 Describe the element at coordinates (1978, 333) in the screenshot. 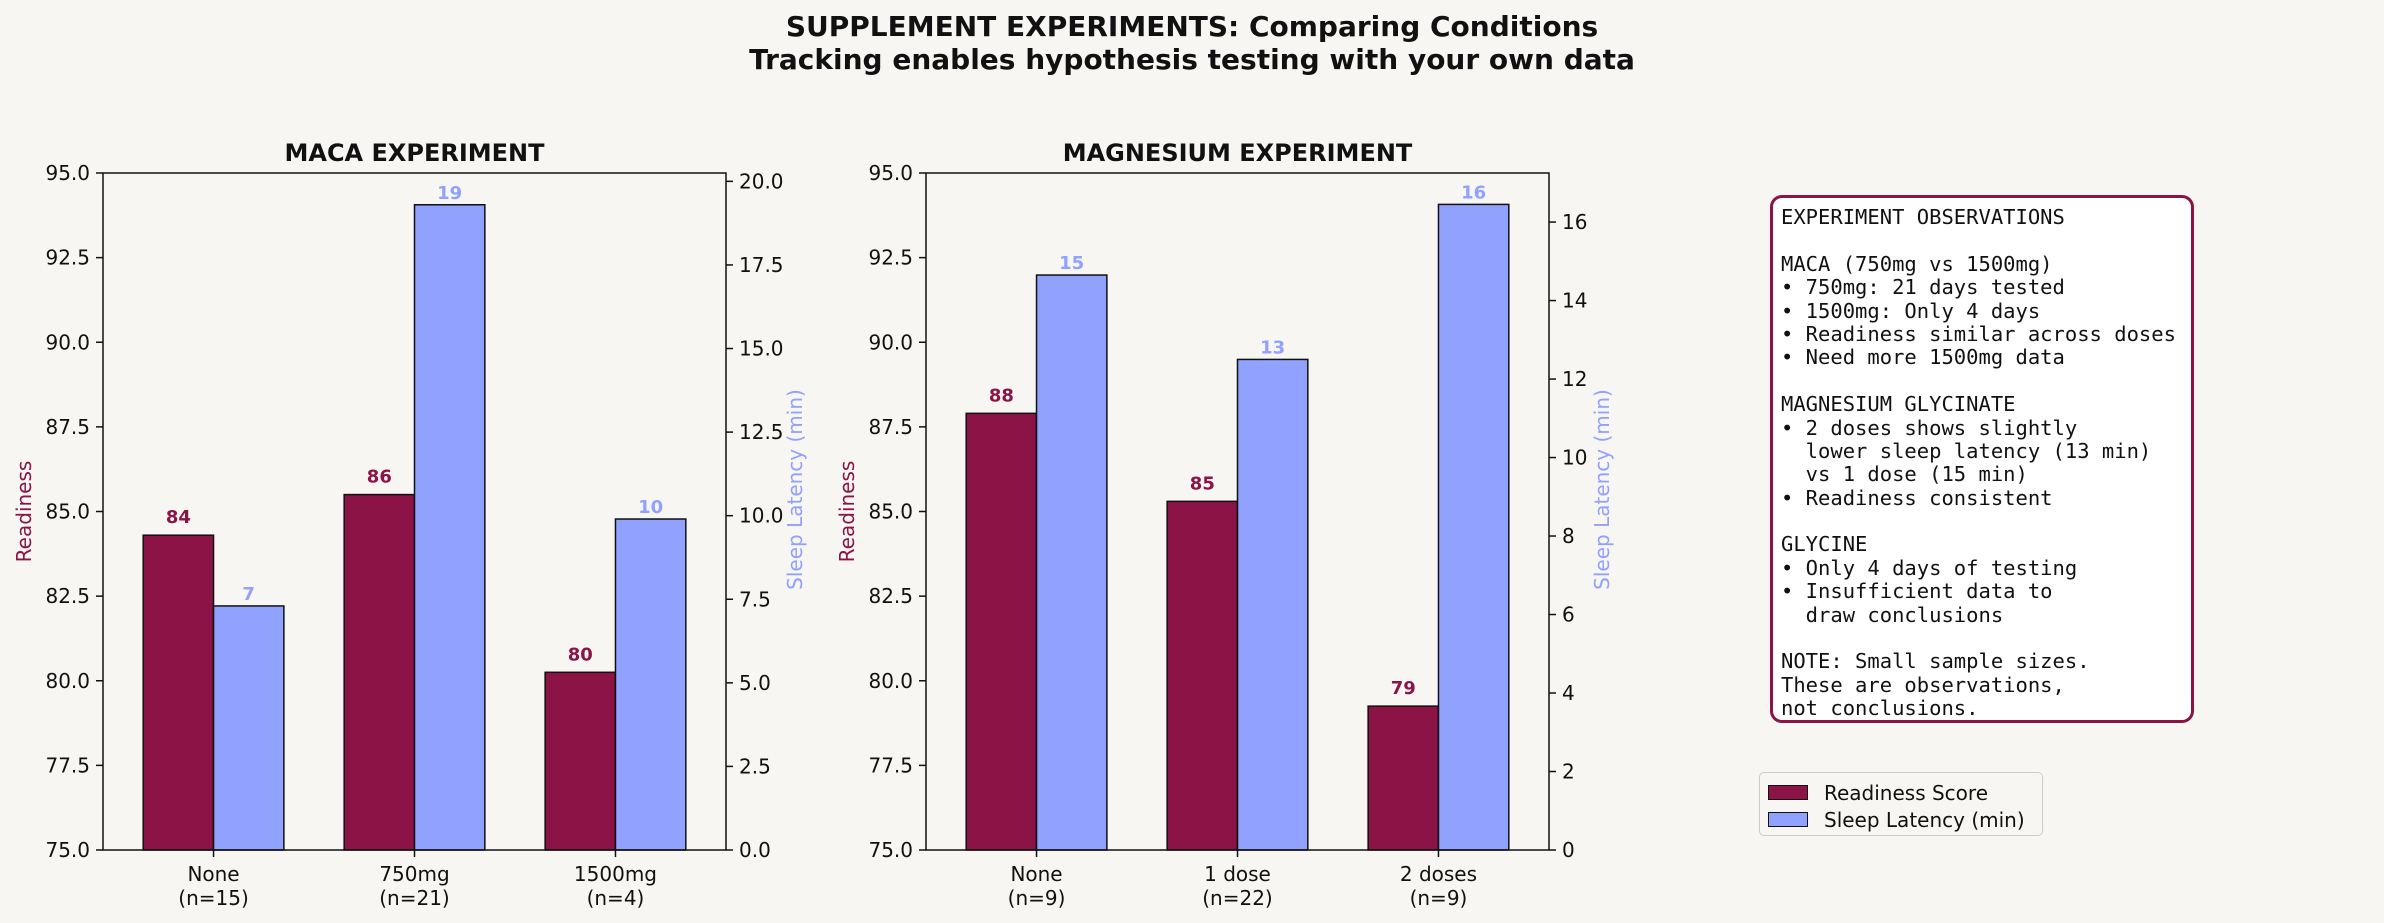

I see `observation-line: • Readiness similar across doses` at that location.